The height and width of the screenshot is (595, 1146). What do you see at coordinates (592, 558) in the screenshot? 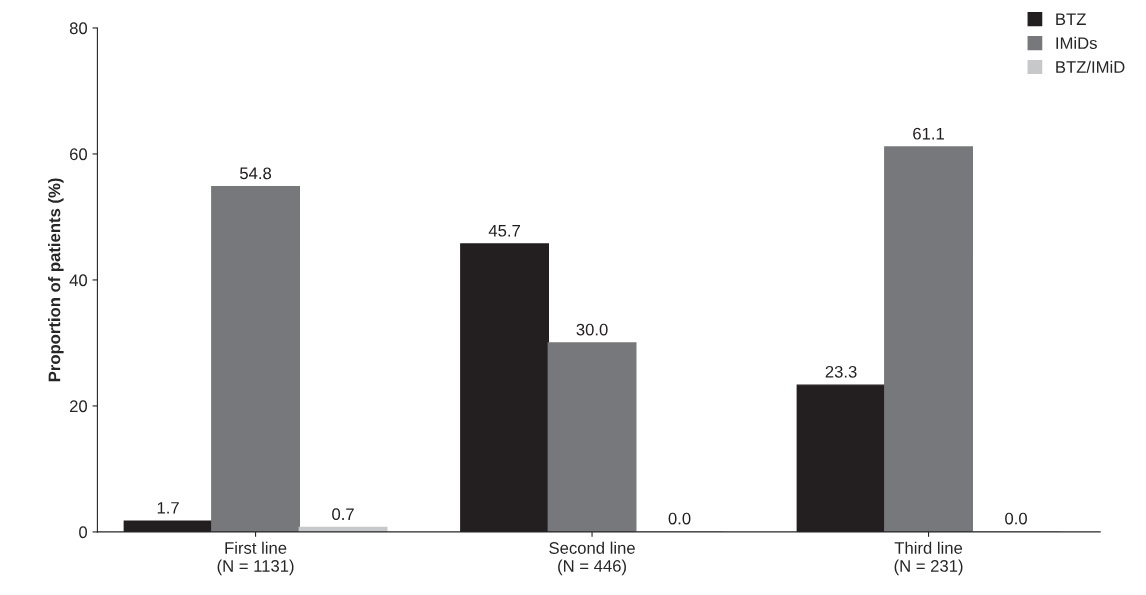
I see `x-tick-label: Second line (N = 446)` at bounding box center [592, 558].